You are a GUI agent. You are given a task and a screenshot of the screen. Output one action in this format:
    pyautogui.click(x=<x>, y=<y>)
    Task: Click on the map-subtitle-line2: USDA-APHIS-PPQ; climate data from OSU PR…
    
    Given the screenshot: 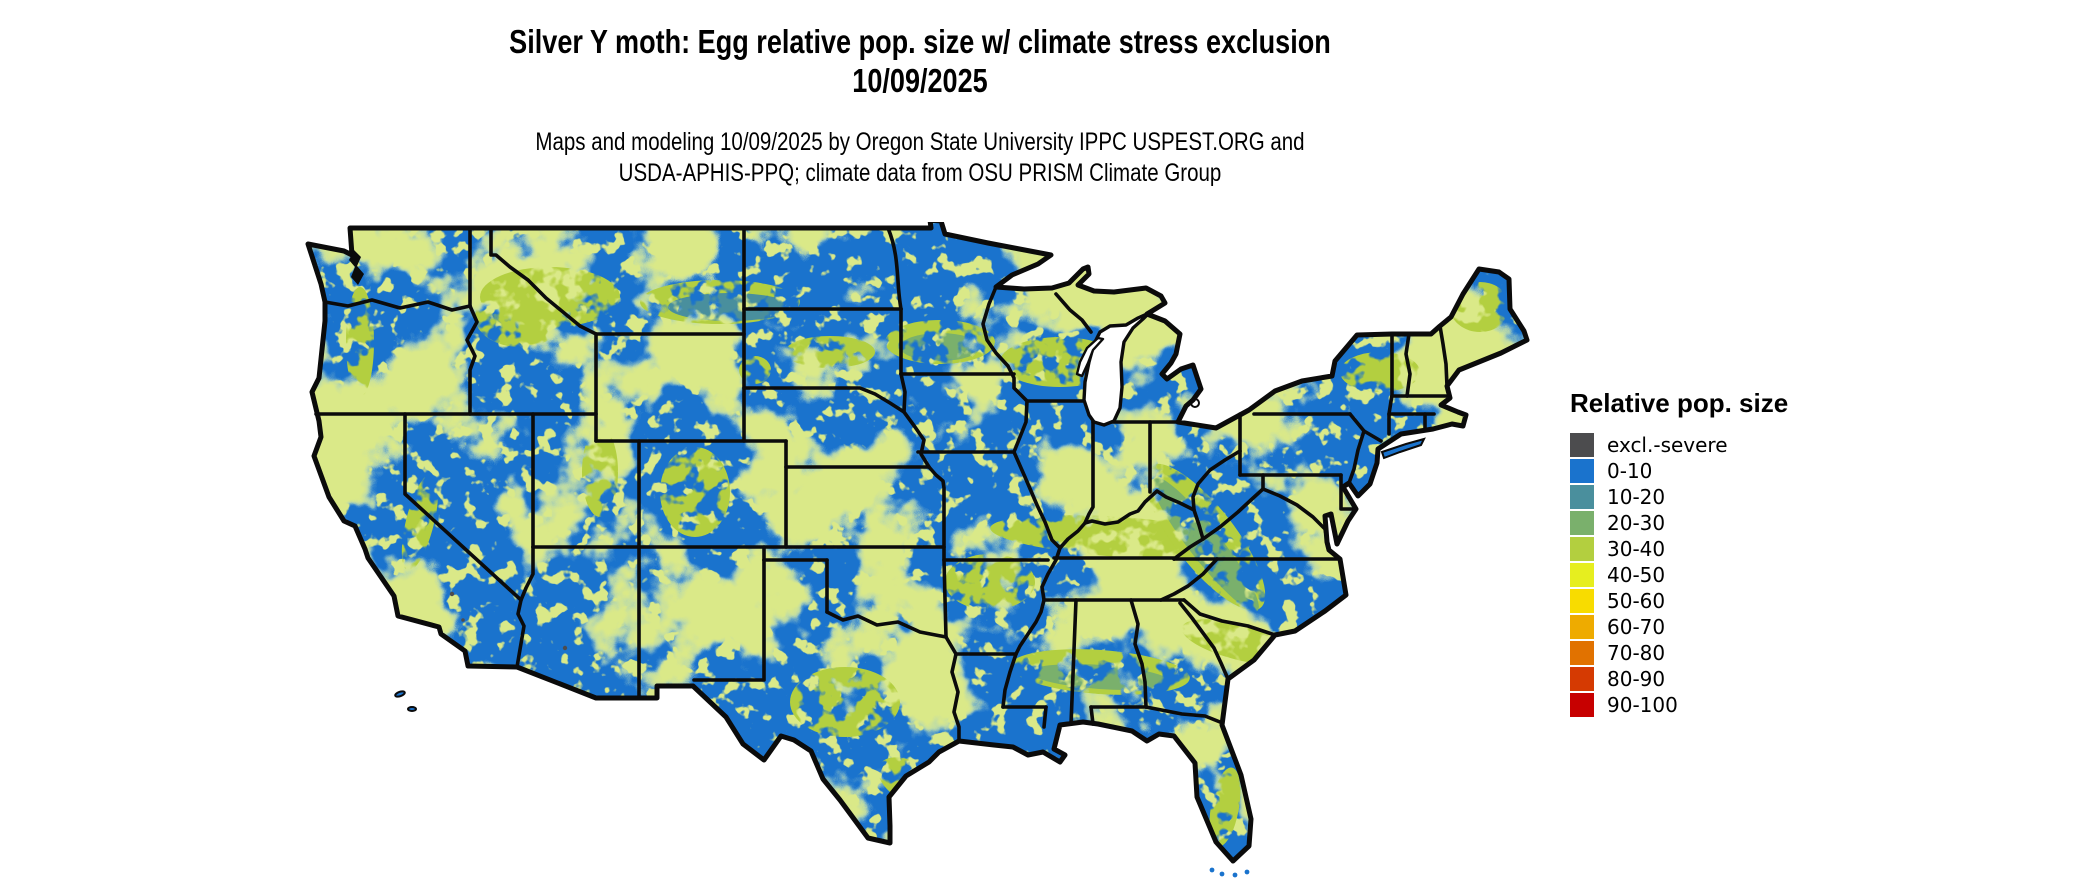 What is the action you would take?
    pyautogui.click(x=920, y=173)
    